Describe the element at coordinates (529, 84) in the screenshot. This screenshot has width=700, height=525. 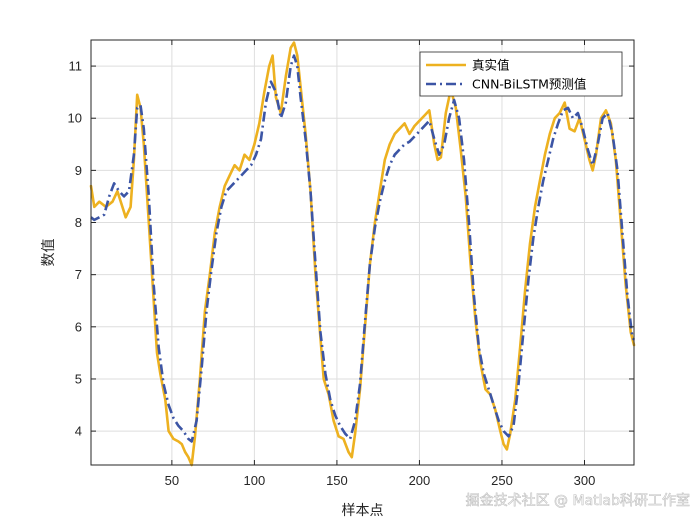
I see `legend-label-predicted: CNN-BiLSTM预测值` at that location.